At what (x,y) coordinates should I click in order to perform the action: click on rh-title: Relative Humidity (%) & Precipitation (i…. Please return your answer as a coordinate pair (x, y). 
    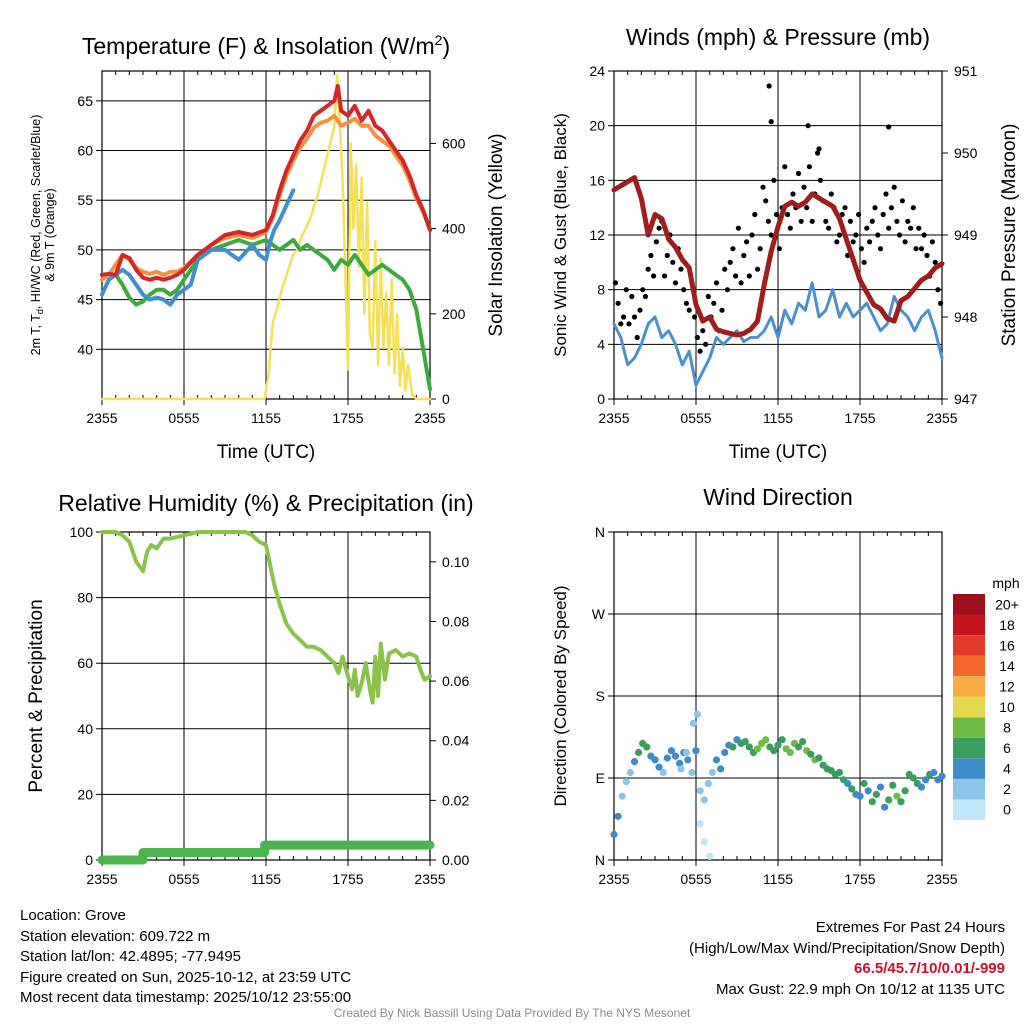
    Looking at the image, I should click on (265, 503).